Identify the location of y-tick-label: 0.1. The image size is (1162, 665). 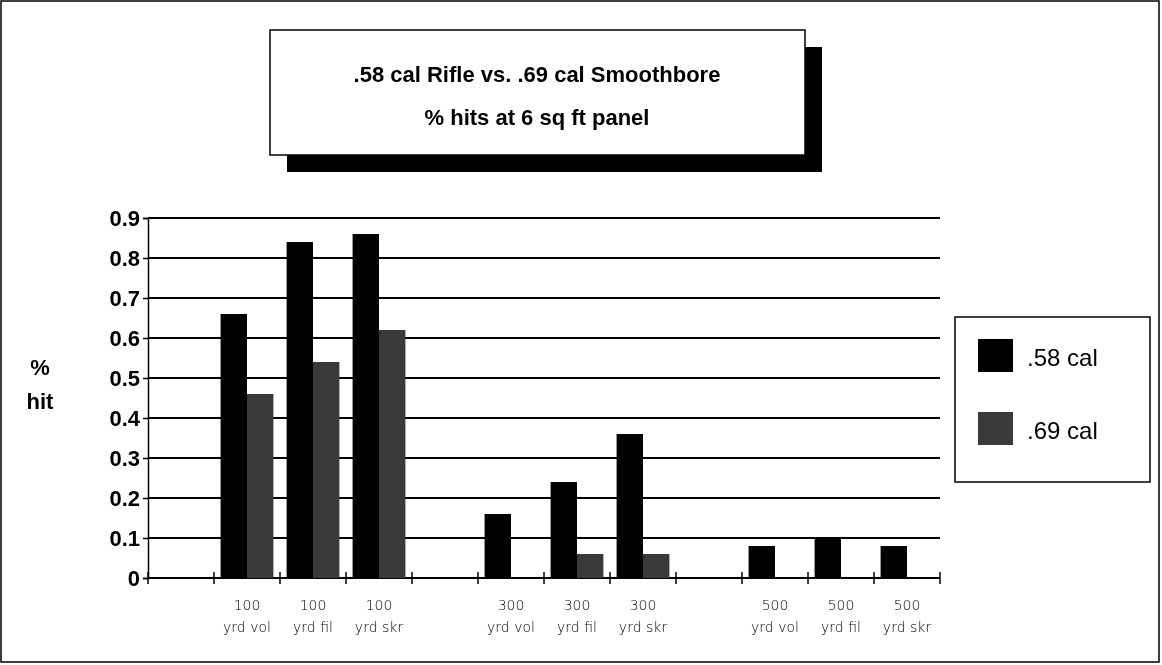
(124, 538).